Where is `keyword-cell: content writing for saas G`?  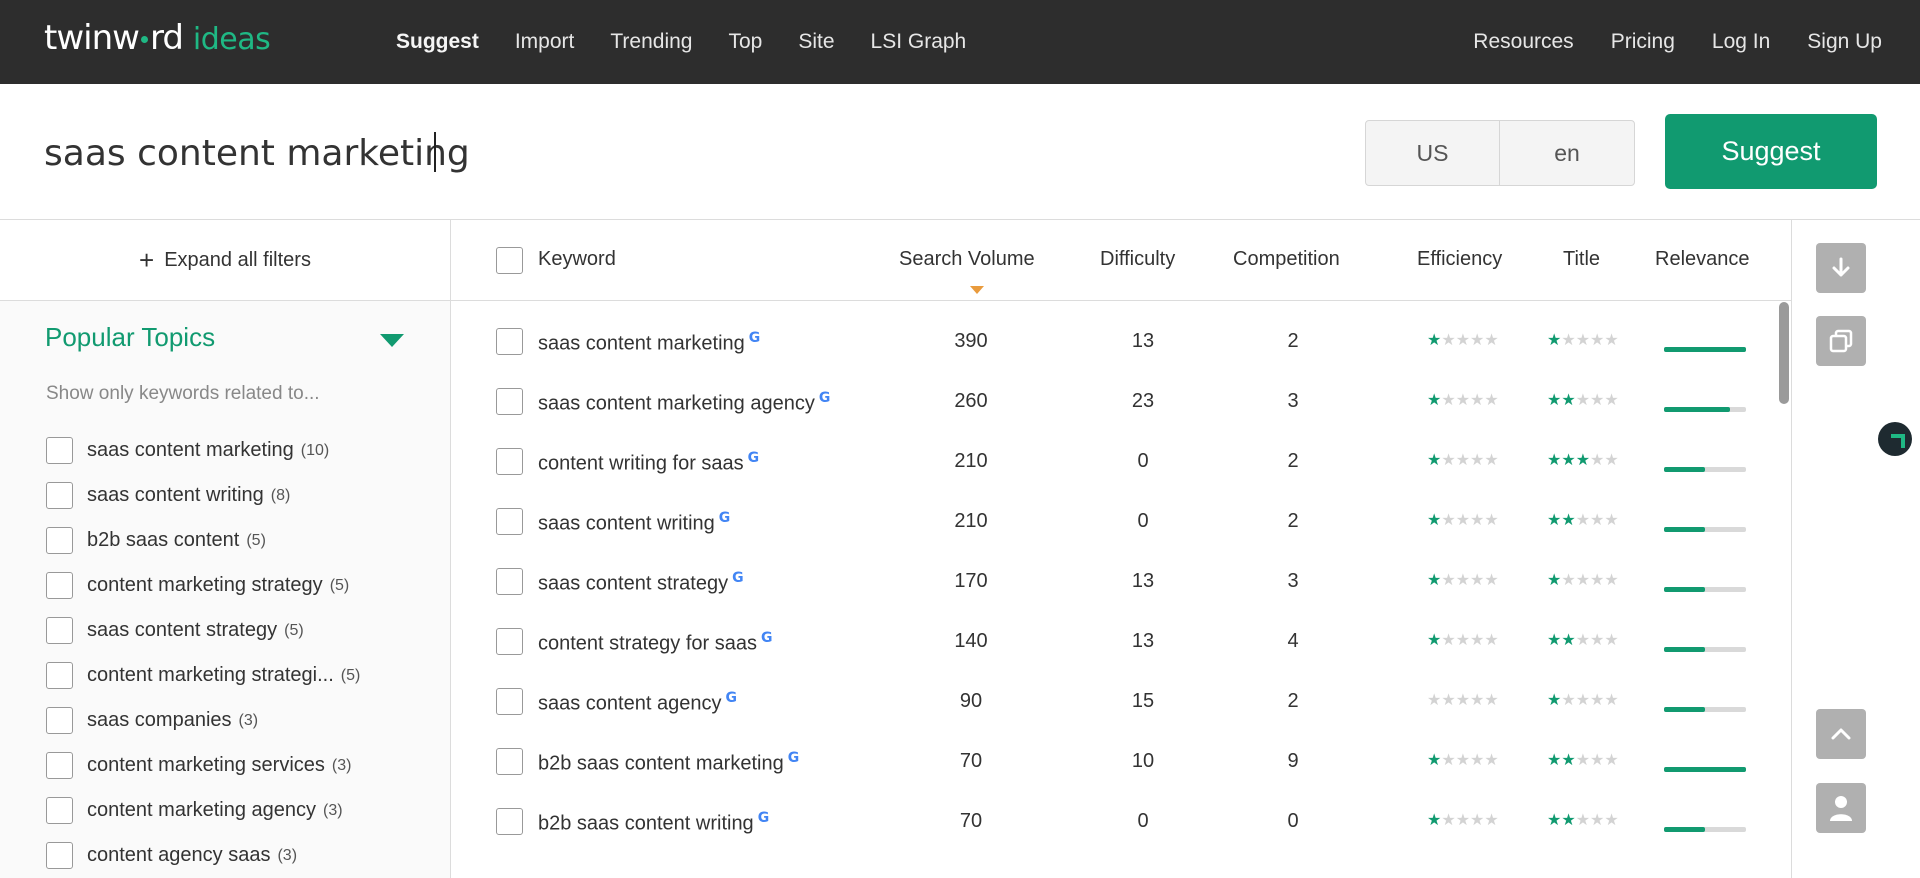 keyword-cell: content writing for saas G is located at coordinates (649, 462).